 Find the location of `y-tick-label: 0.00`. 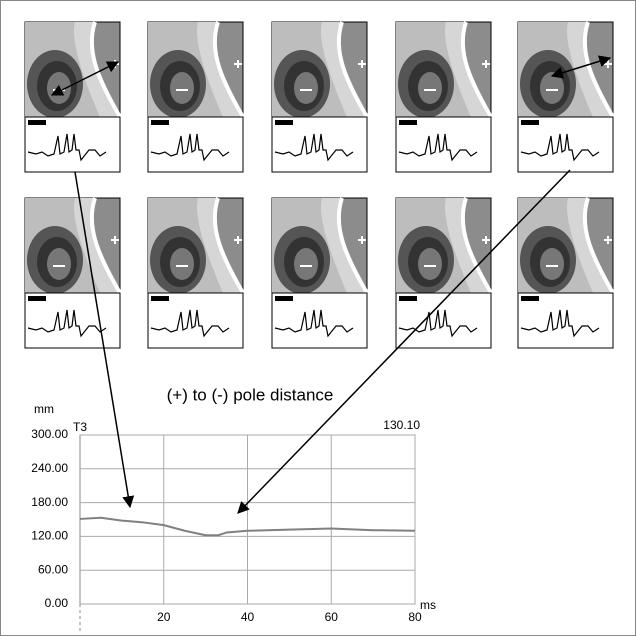

y-tick-label: 0.00 is located at coordinates (57, 603).